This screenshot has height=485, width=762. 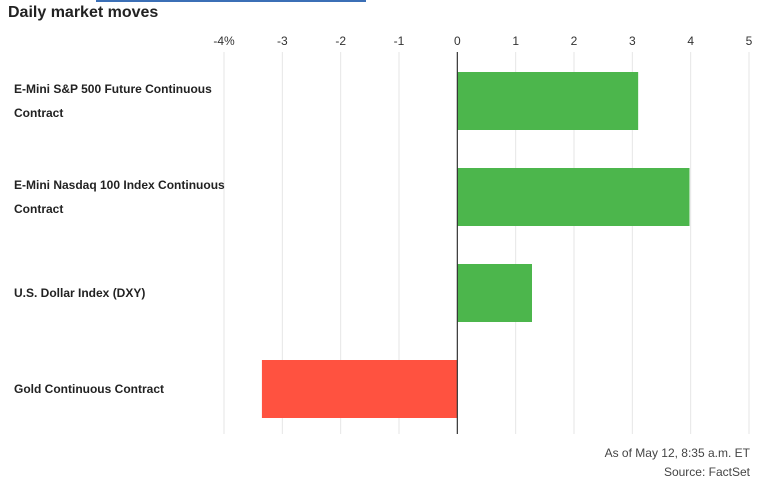 What do you see at coordinates (574, 41) in the screenshot?
I see `x-tick-label: 2` at bounding box center [574, 41].